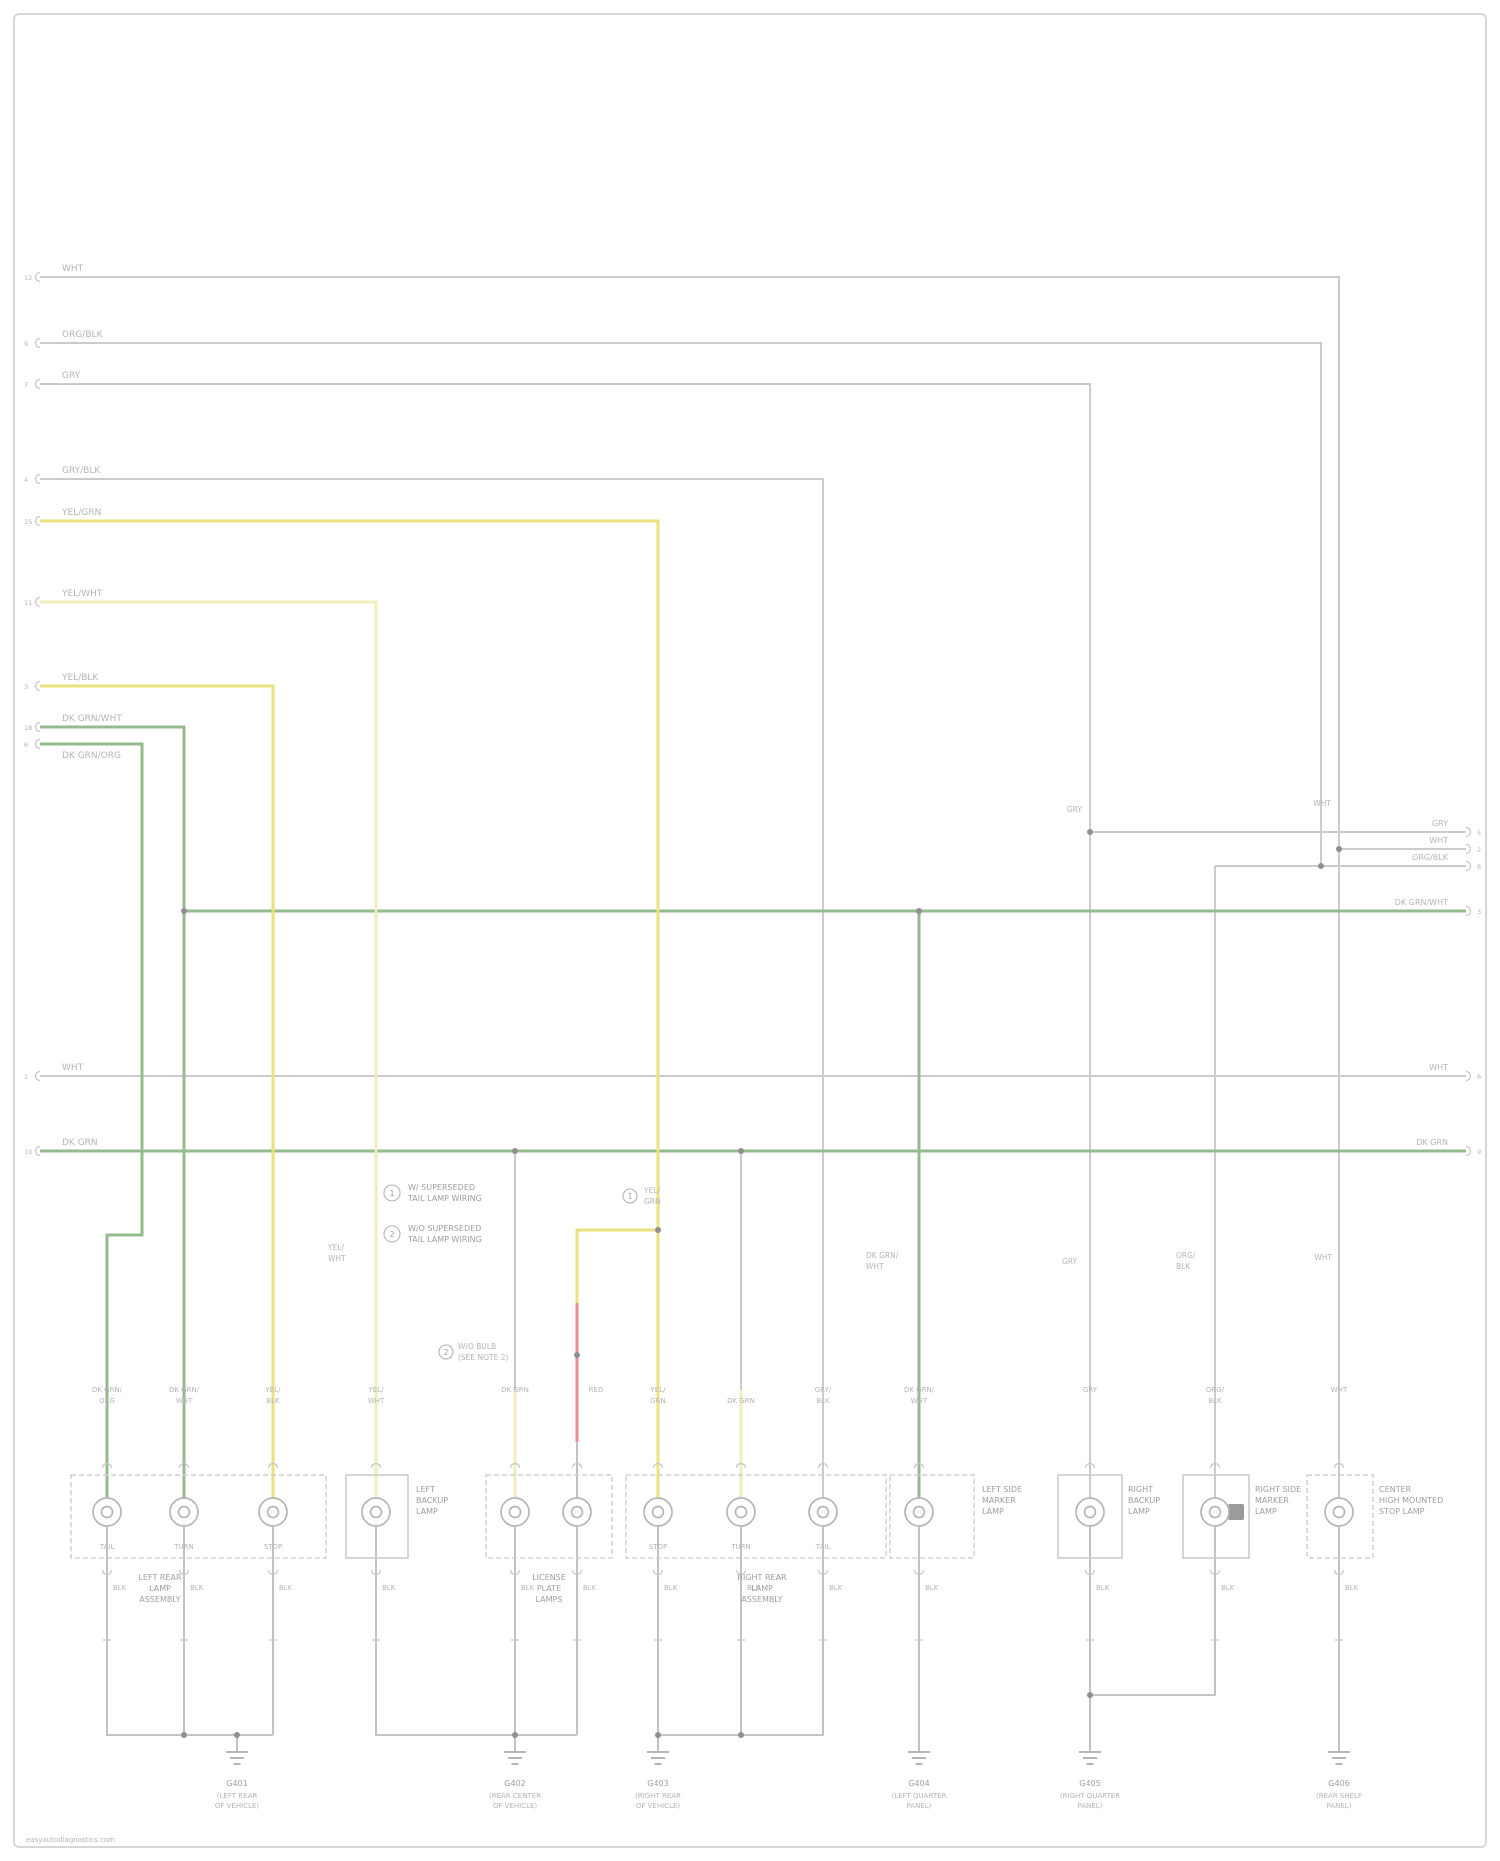 The height and width of the screenshot is (1861, 1500). I want to click on ground-location: OF VEHICLE), so click(237, 1806).